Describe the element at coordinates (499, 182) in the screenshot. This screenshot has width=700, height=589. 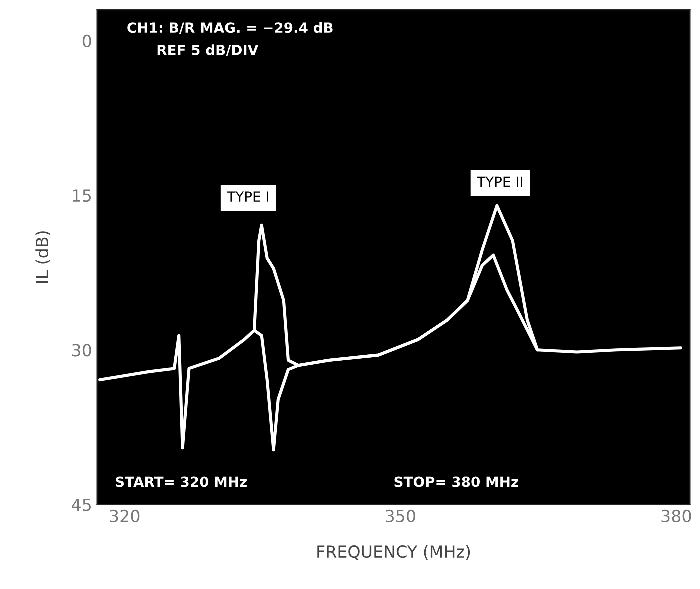
I see `annotation: TYPE II` at that location.